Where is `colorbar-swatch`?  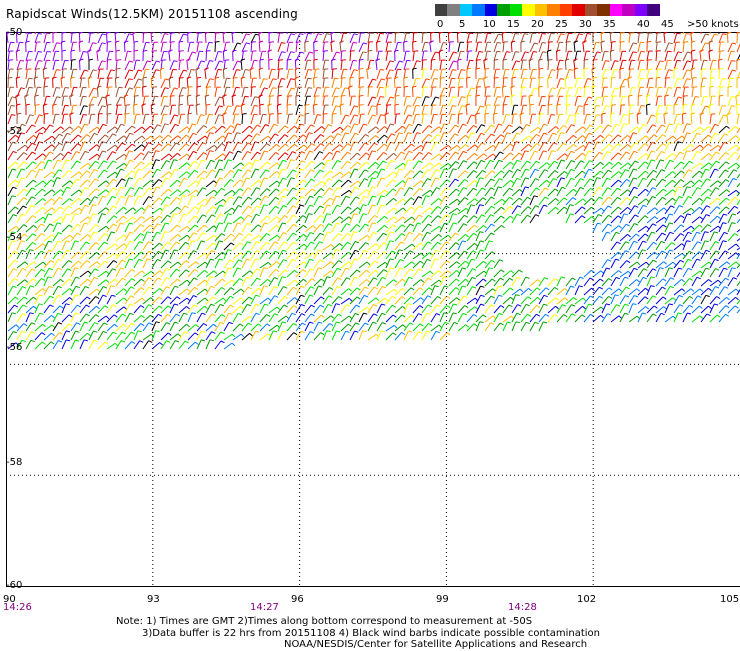 colorbar-swatch is located at coordinates (553, 10).